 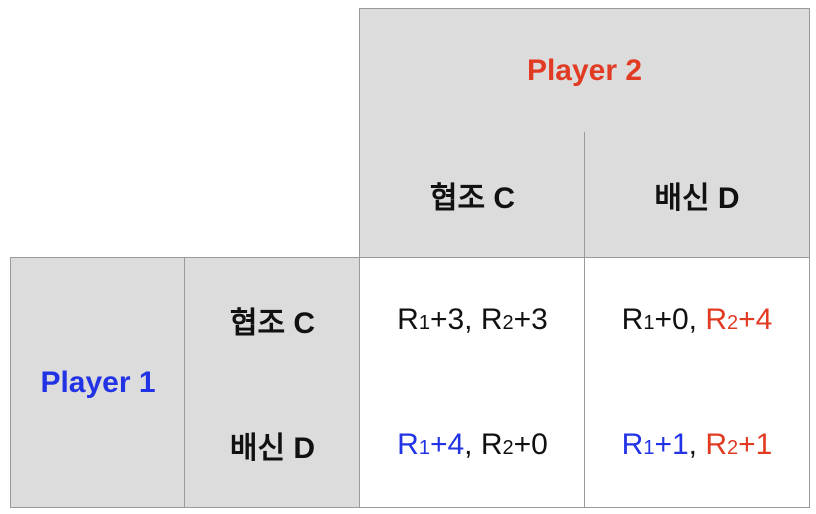 I want to click on p2-strategy-cooperate-label: 협조 C, so click(x=472, y=198).